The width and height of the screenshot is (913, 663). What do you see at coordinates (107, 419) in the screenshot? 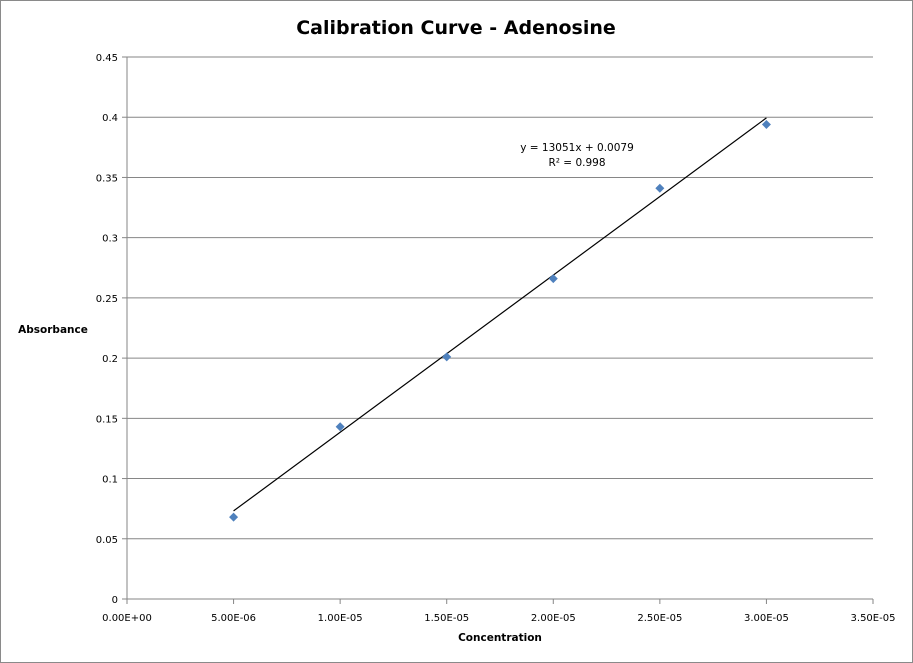
I see `y-tick-label: 0.15` at bounding box center [107, 419].